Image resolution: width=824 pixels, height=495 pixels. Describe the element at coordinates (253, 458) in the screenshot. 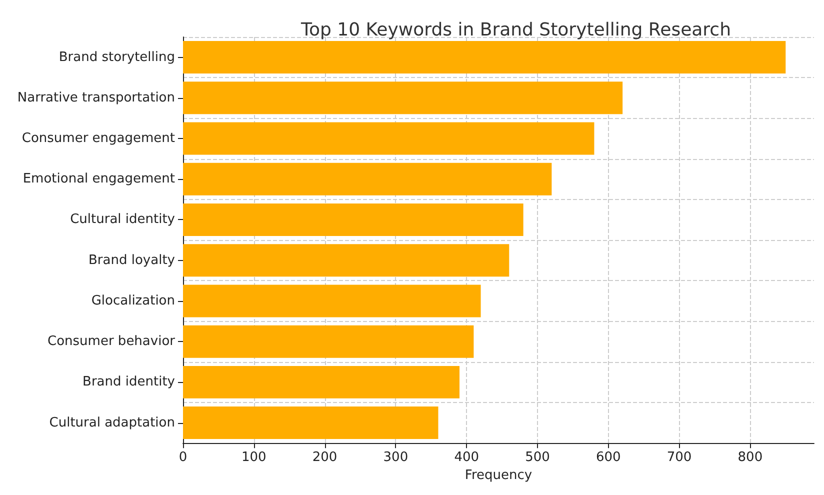

I see `x-tick-label: 100` at that location.